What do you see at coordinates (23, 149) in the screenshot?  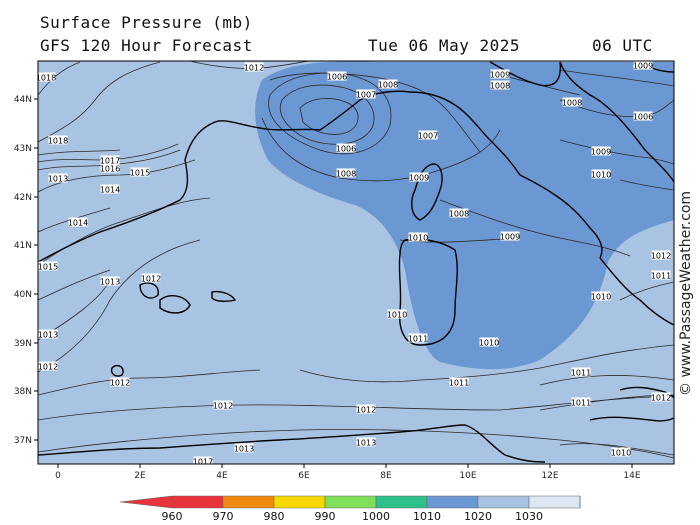 I see `lat-label: 43N` at bounding box center [23, 149].